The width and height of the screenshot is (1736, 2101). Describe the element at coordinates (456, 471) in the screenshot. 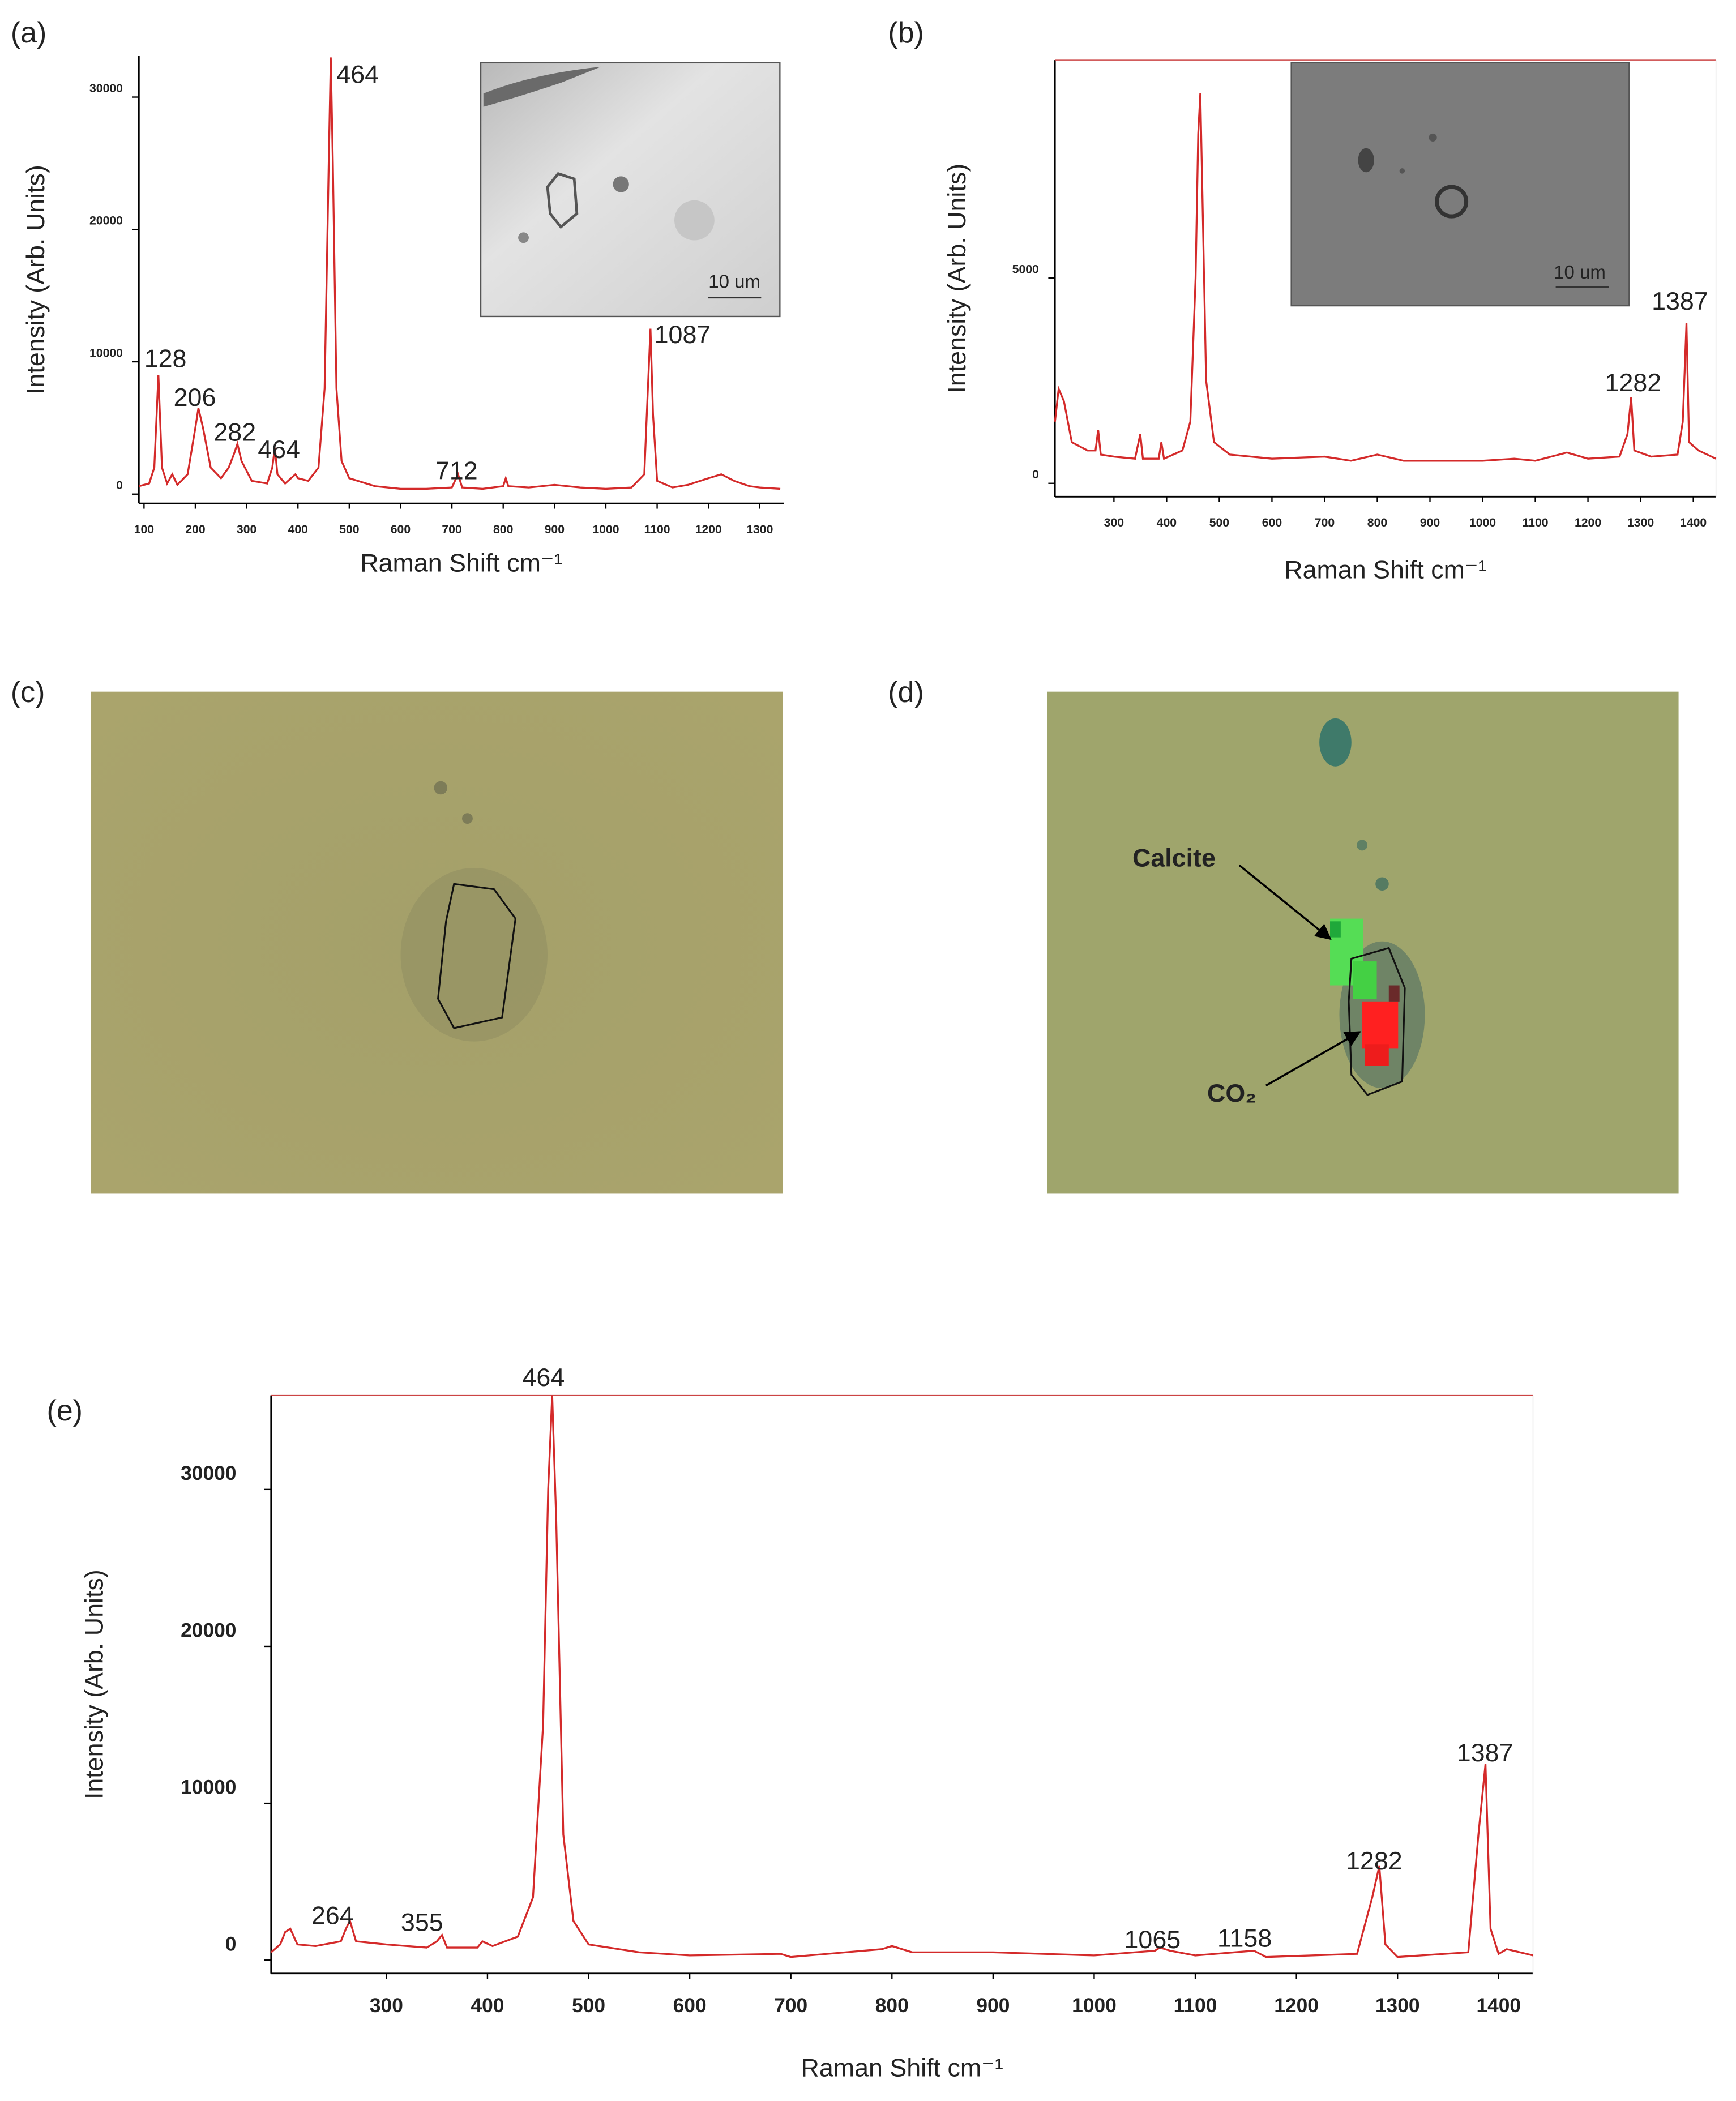

I see `peak-label: 712` at that location.